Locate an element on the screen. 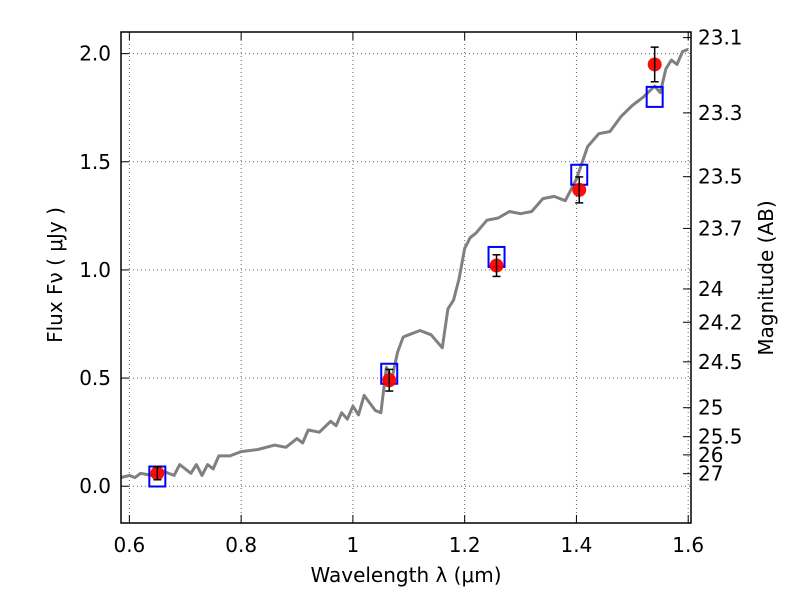 This screenshot has width=800, height=600. y-tick-label: 0.5 is located at coordinates (95, 378).